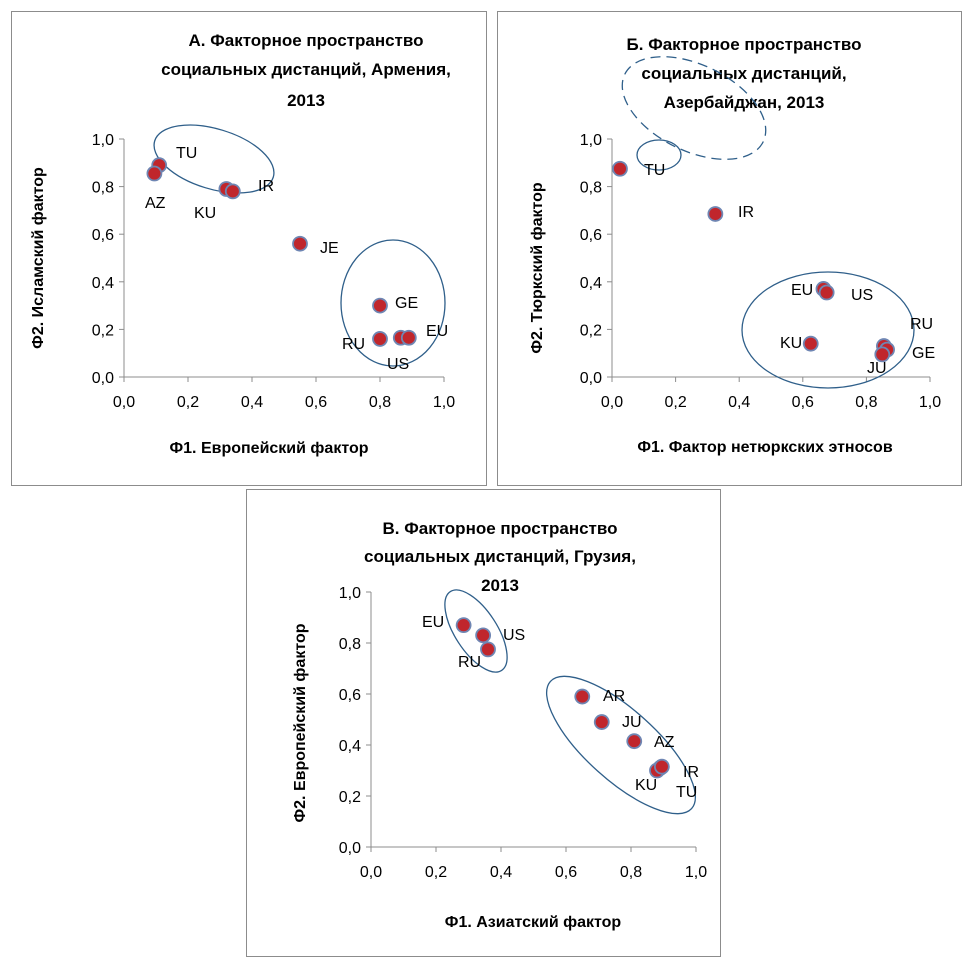 This screenshot has width=964, height=957. What do you see at coordinates (500, 556) in the screenshot?
I see `chart-title-line: социальных дистанций, Грузия,` at bounding box center [500, 556].